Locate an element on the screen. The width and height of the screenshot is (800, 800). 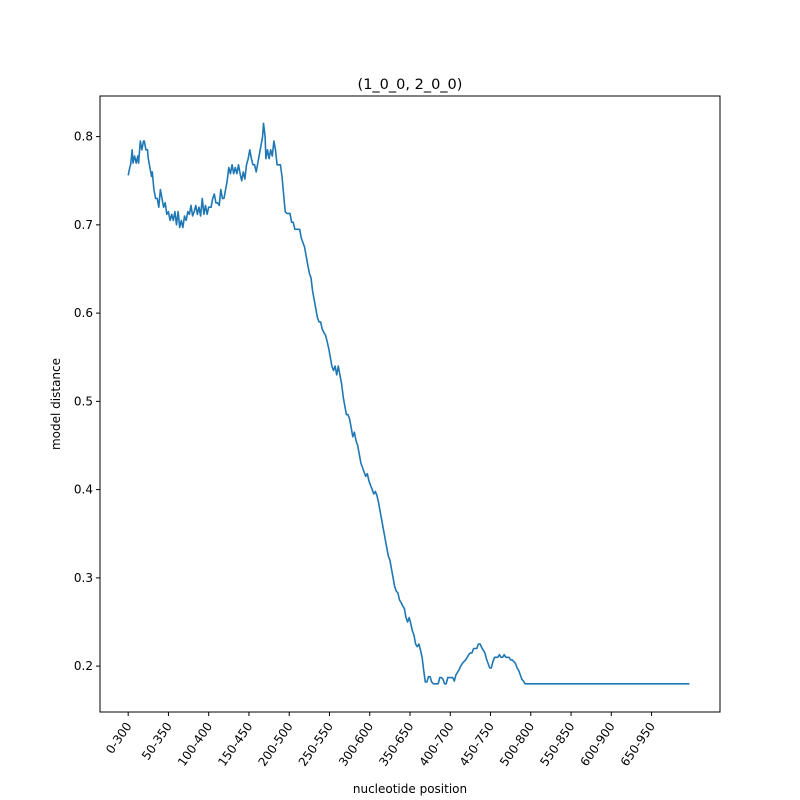
x-tick-label: 200-500 is located at coordinates (275, 744).